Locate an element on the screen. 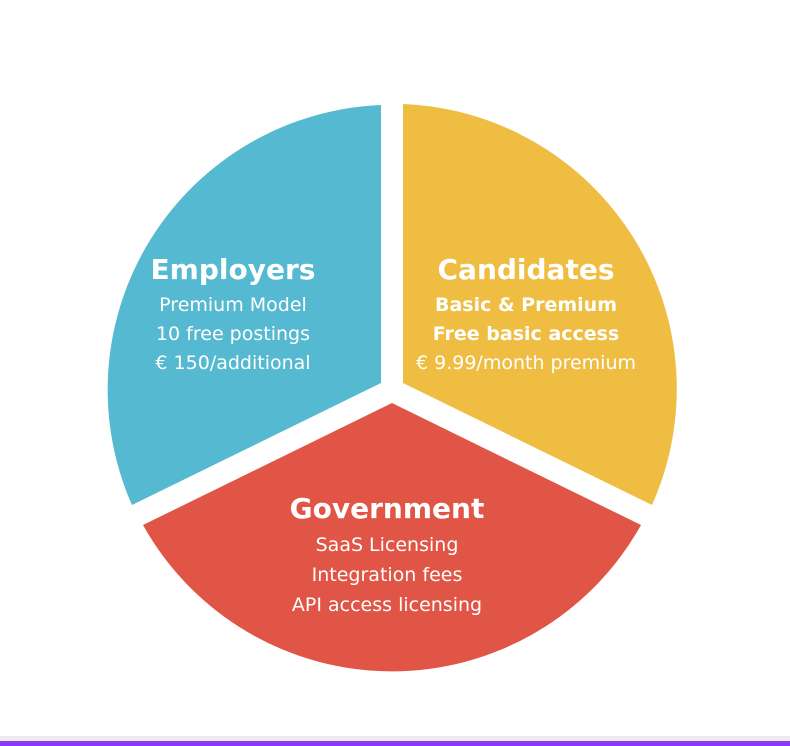  candidates-line-2: Free basic access is located at coordinates (526, 334).